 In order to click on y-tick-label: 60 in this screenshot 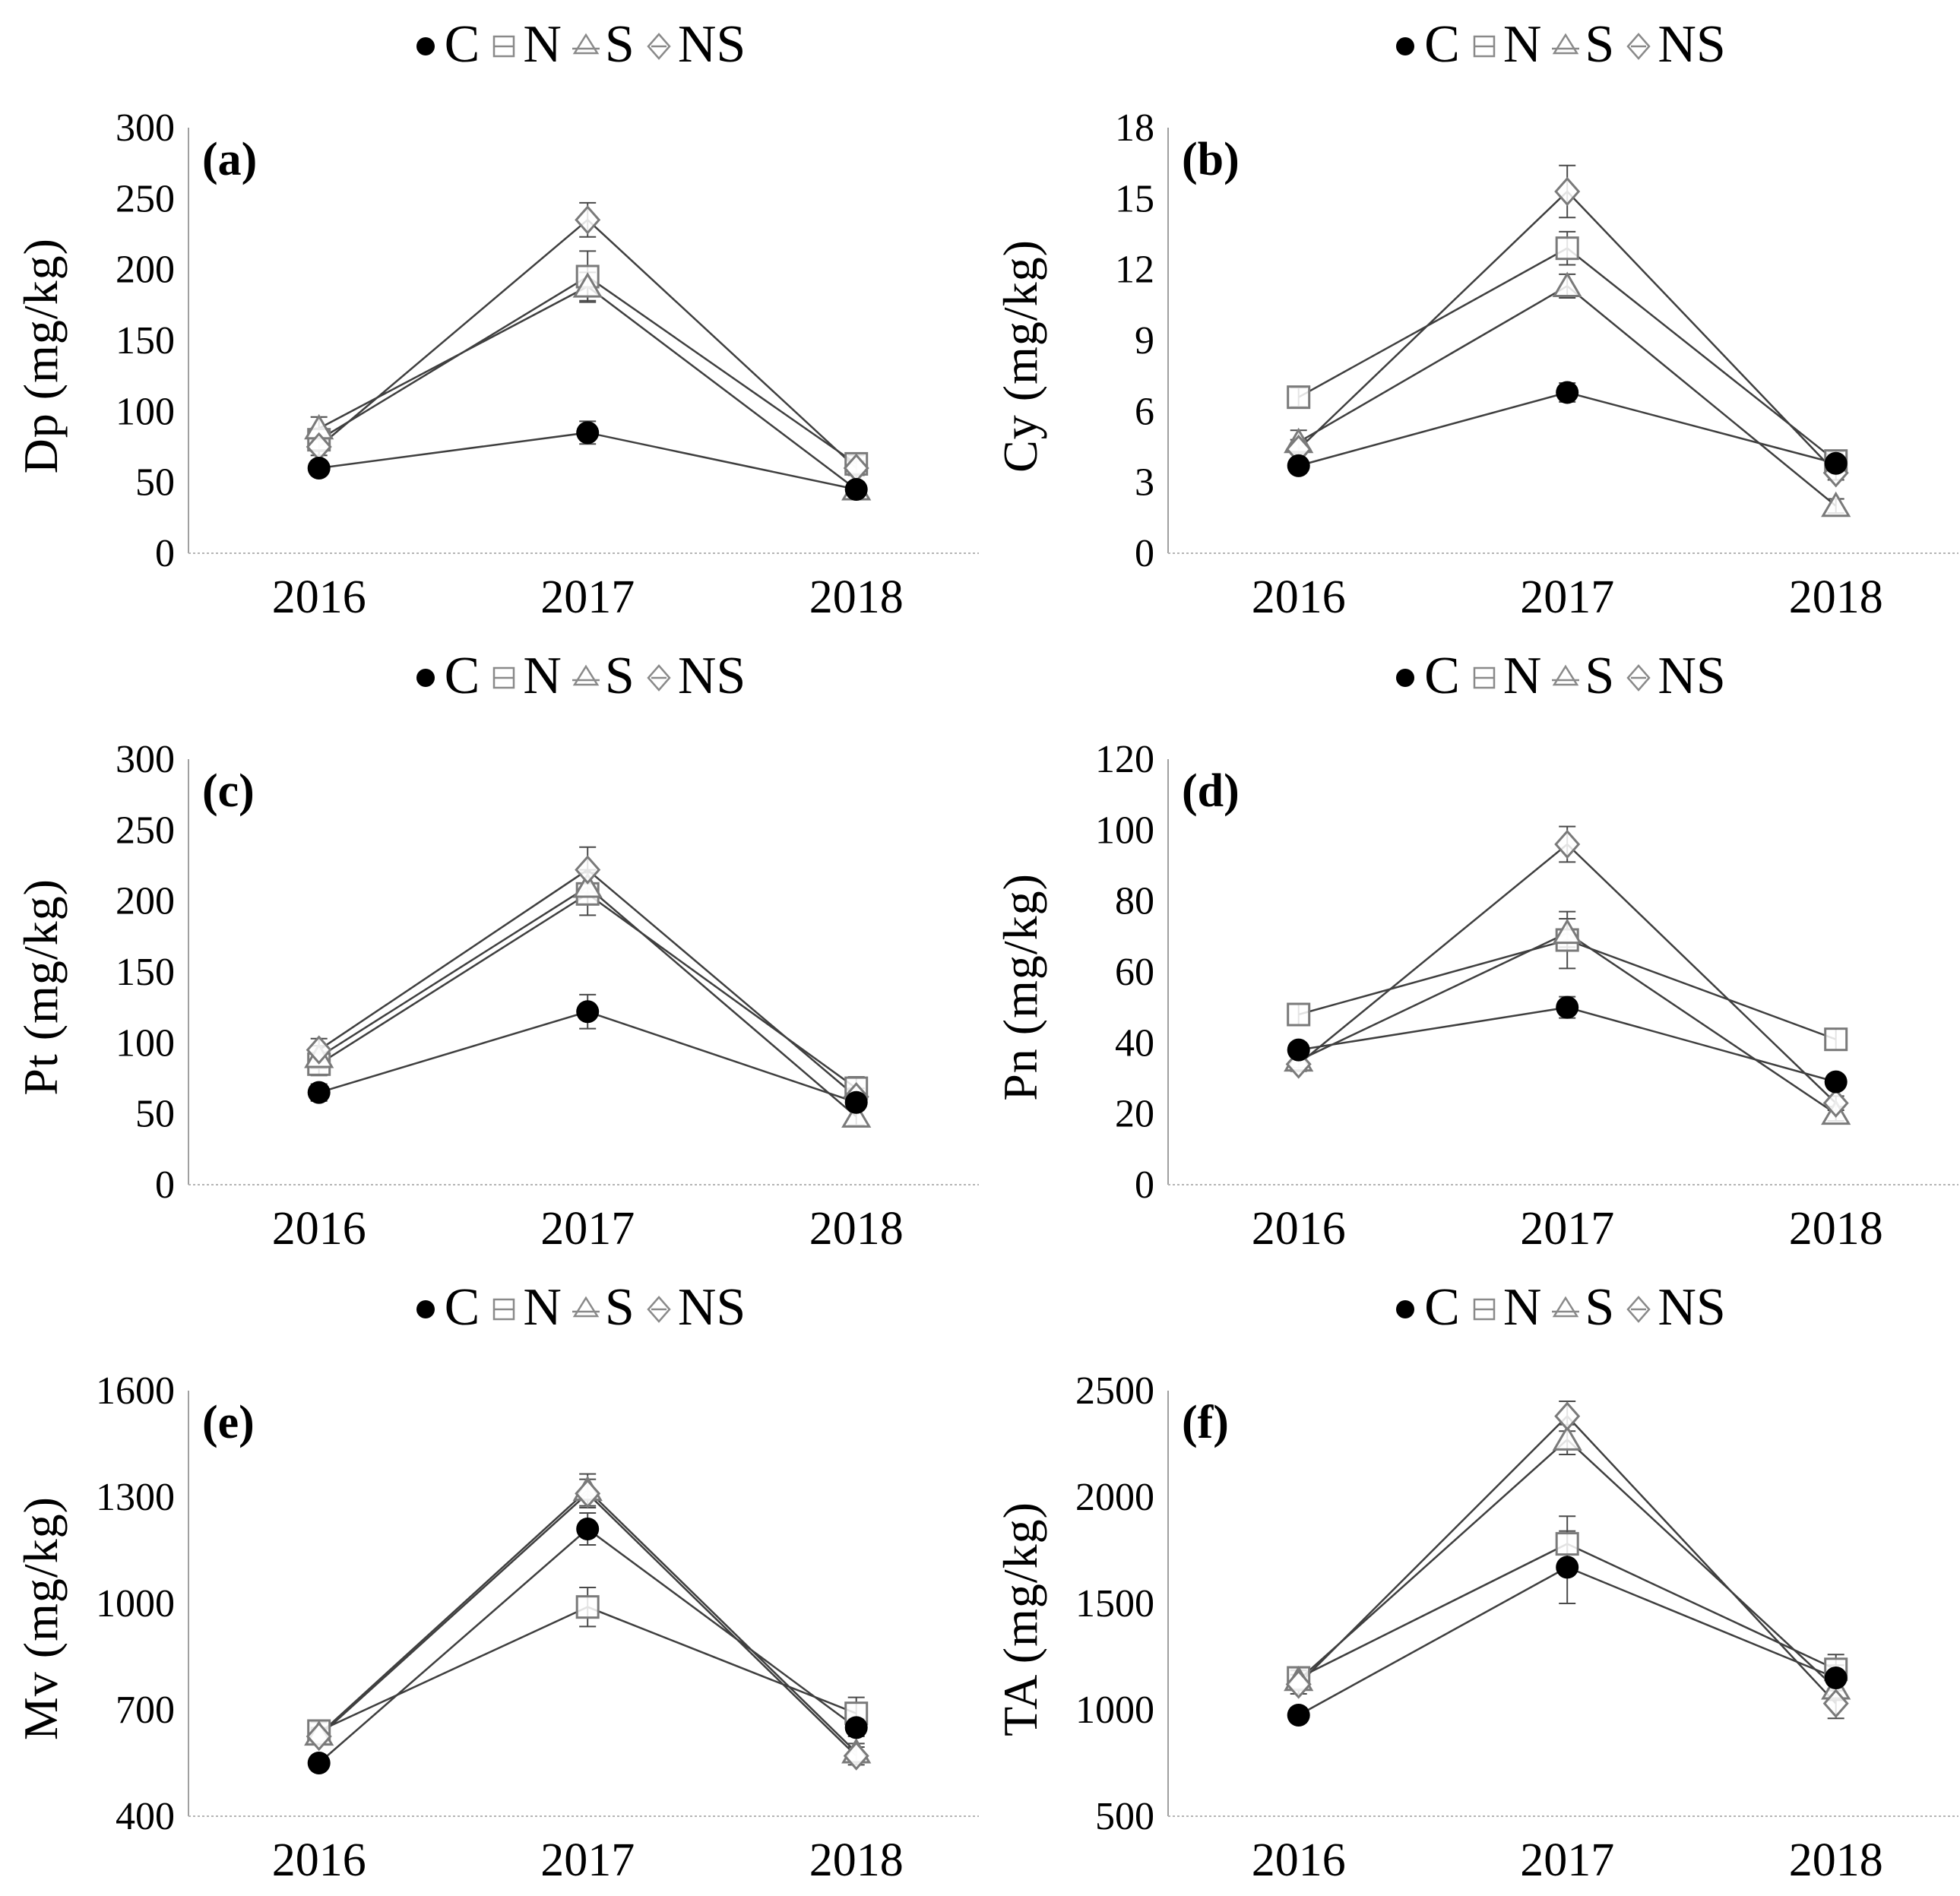, I will do `click(1134, 972)`.